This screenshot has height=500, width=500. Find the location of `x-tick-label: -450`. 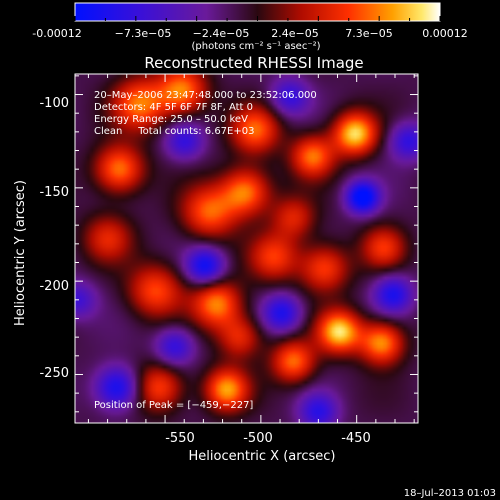

x-tick-label: -450 is located at coordinates (356, 438).